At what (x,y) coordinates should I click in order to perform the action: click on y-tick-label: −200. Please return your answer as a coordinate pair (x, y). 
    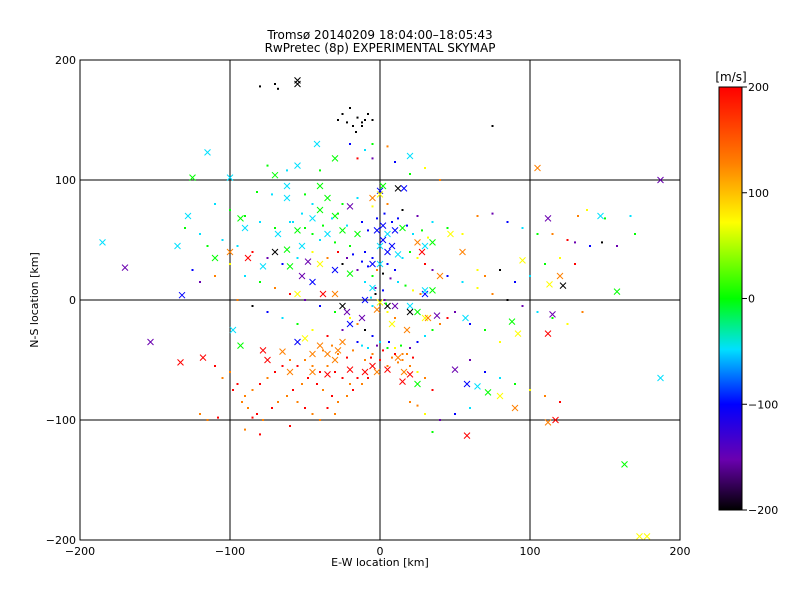
    Looking at the image, I should click on (61, 540).